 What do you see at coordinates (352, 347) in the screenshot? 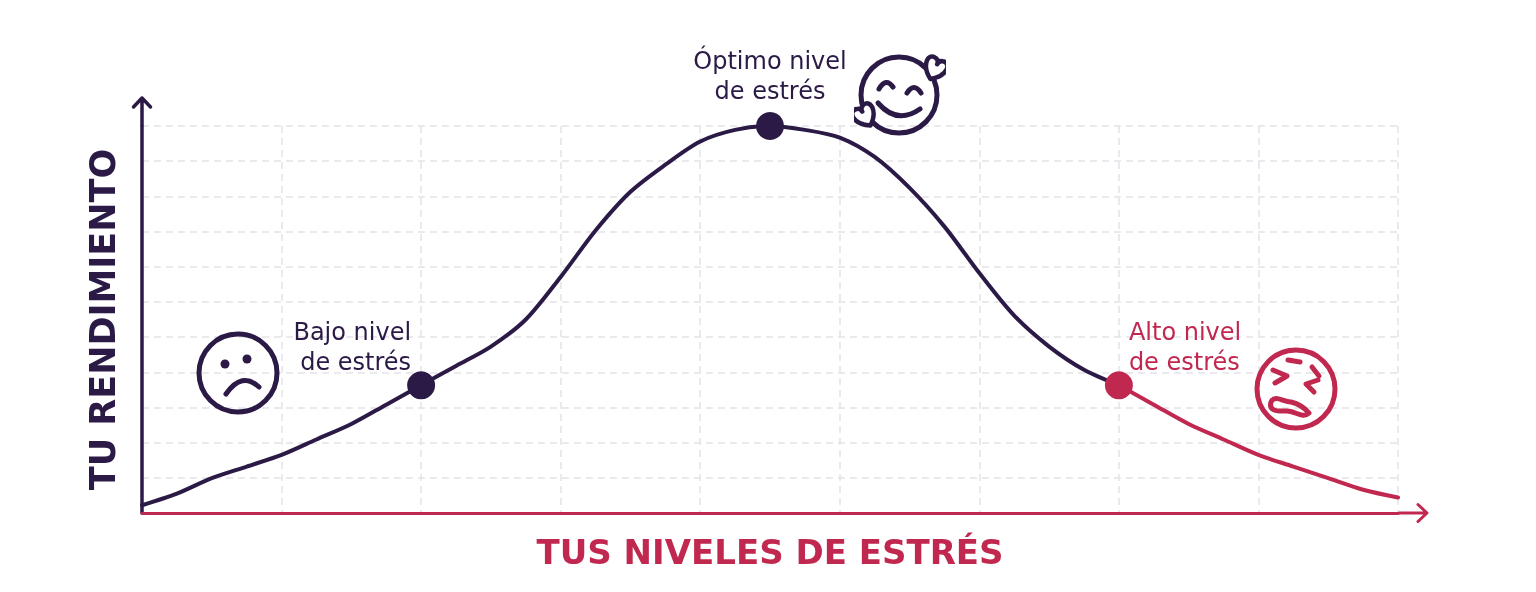
I see `series-label: Bajo nivel de estrés` at bounding box center [352, 347].